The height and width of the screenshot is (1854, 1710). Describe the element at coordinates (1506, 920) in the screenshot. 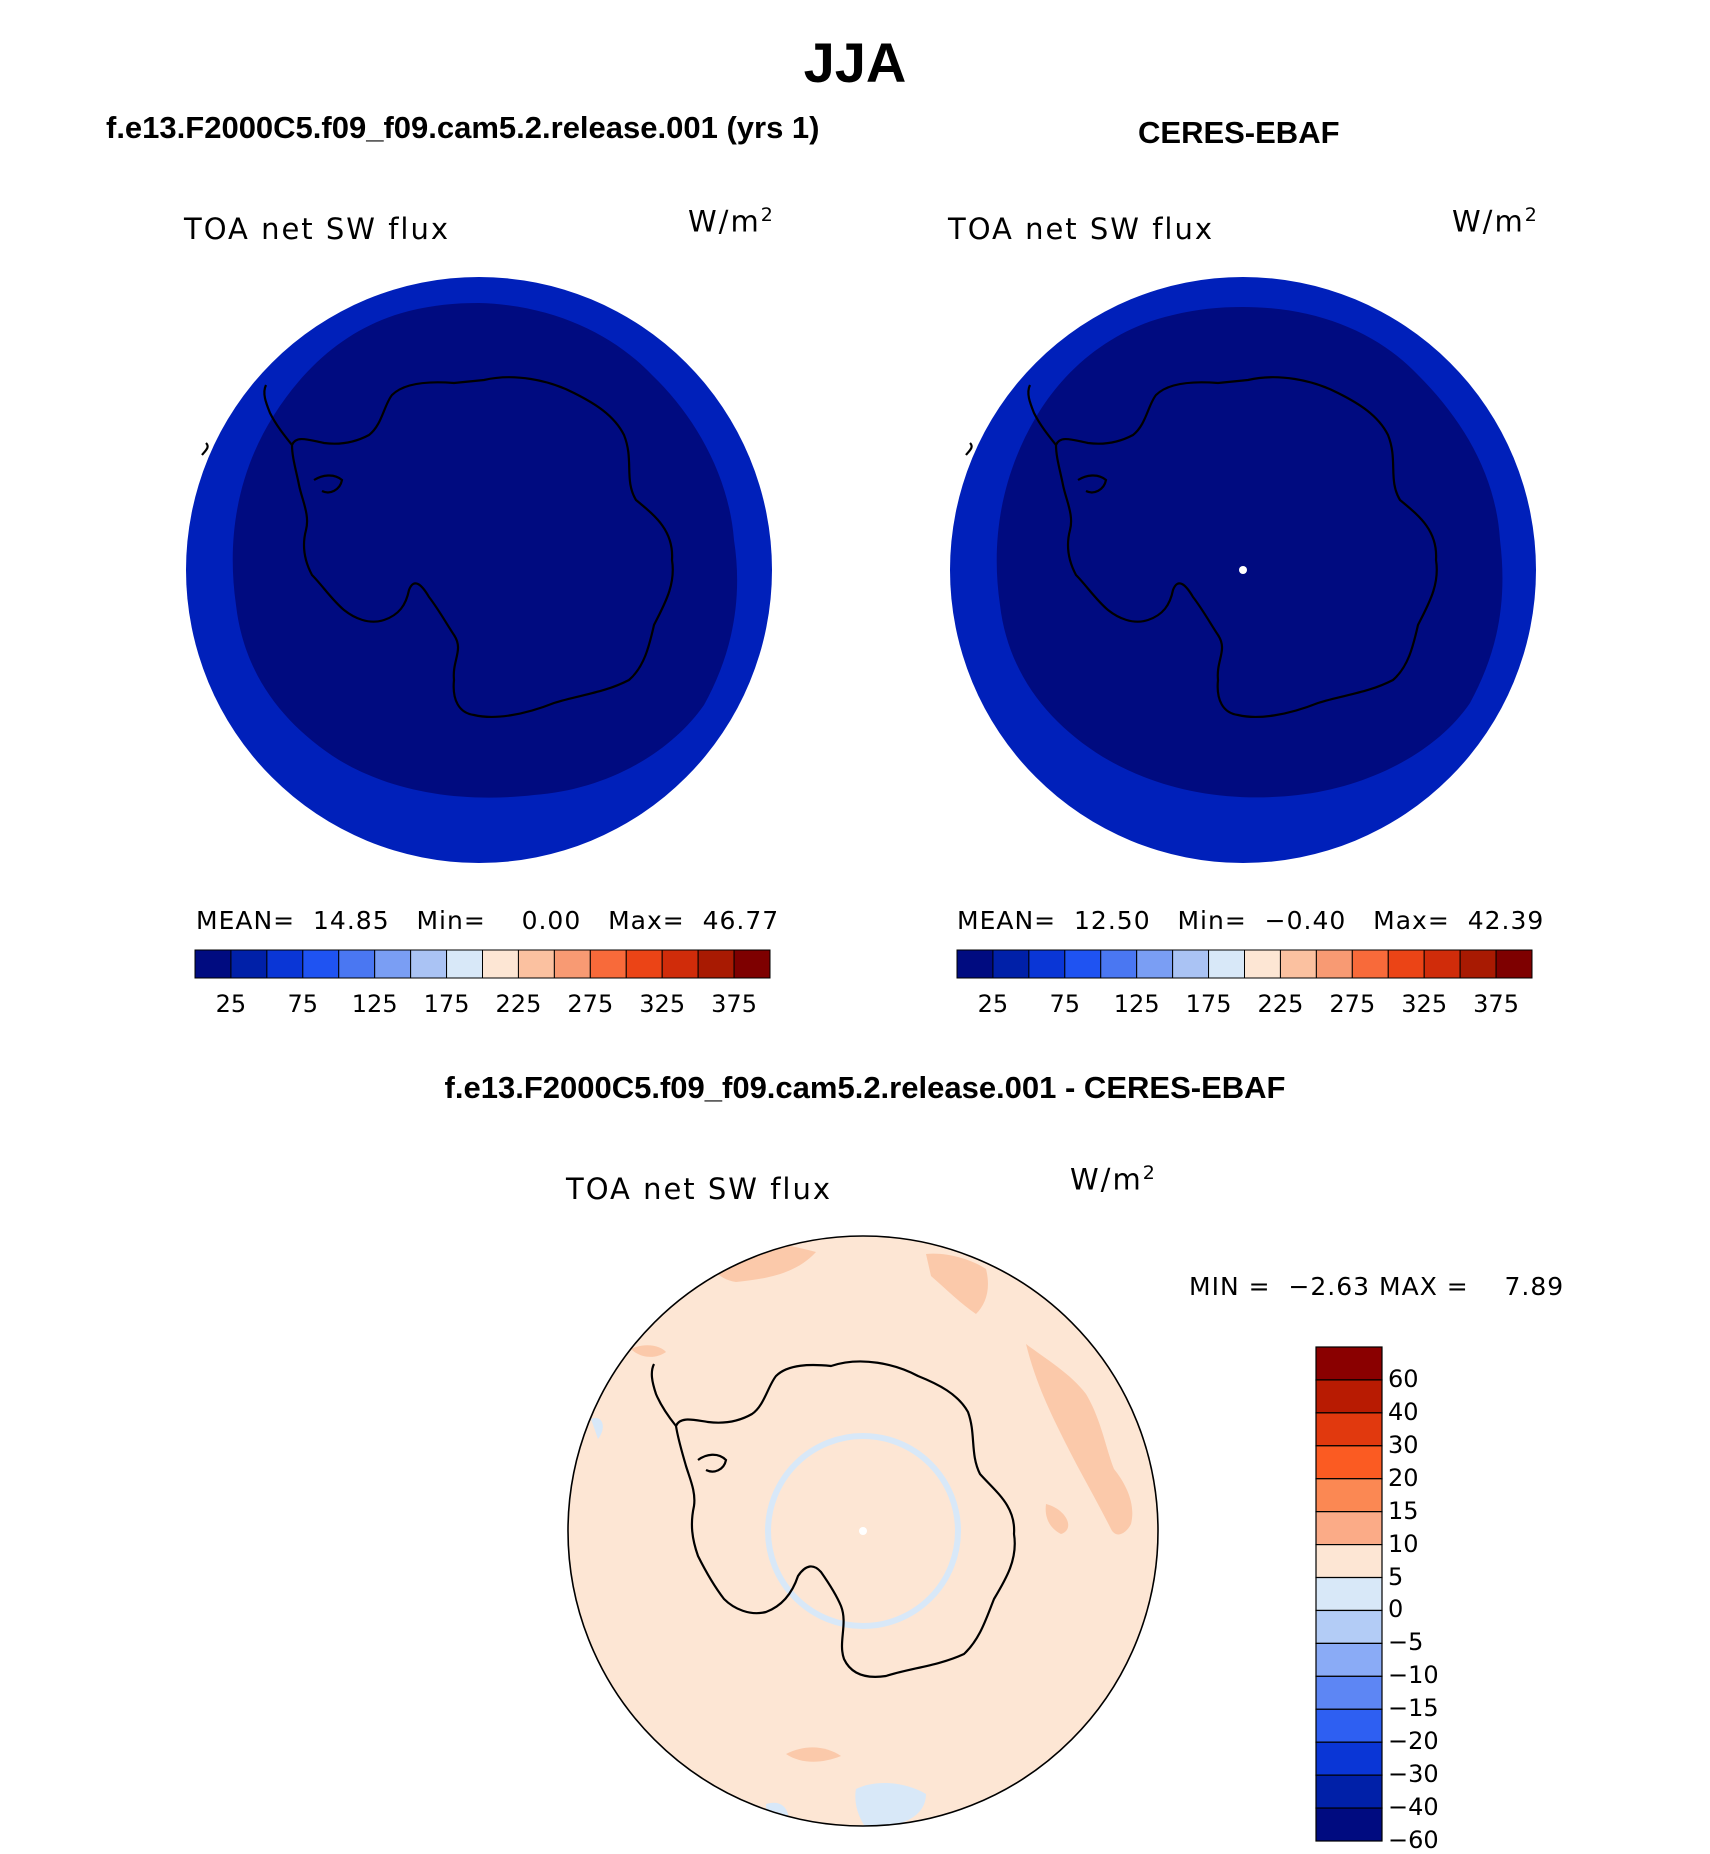

I see `panel2-max-value: 42.39` at that location.